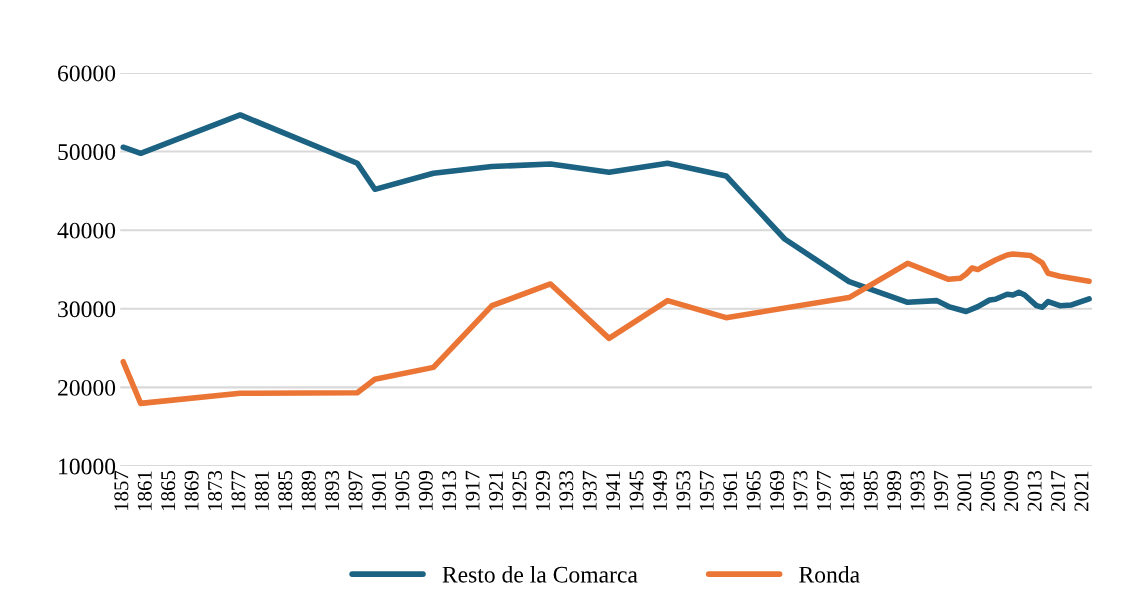 The image size is (1134, 601). I want to click on x-tick-label: 2001, so click(964, 491).